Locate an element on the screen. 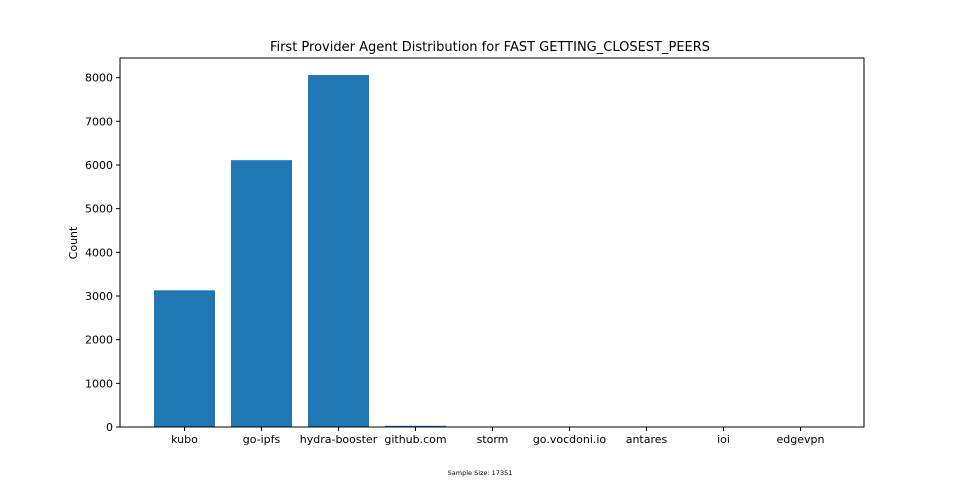 The height and width of the screenshot is (484, 960). x-tick-label: hydra-booster is located at coordinates (339, 439).